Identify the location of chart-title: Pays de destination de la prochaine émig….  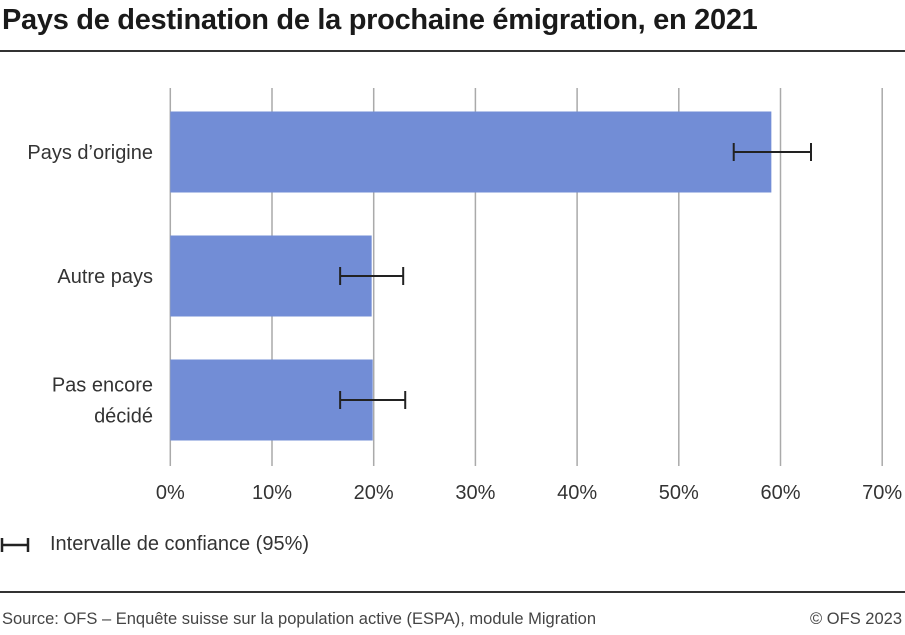
(380, 20).